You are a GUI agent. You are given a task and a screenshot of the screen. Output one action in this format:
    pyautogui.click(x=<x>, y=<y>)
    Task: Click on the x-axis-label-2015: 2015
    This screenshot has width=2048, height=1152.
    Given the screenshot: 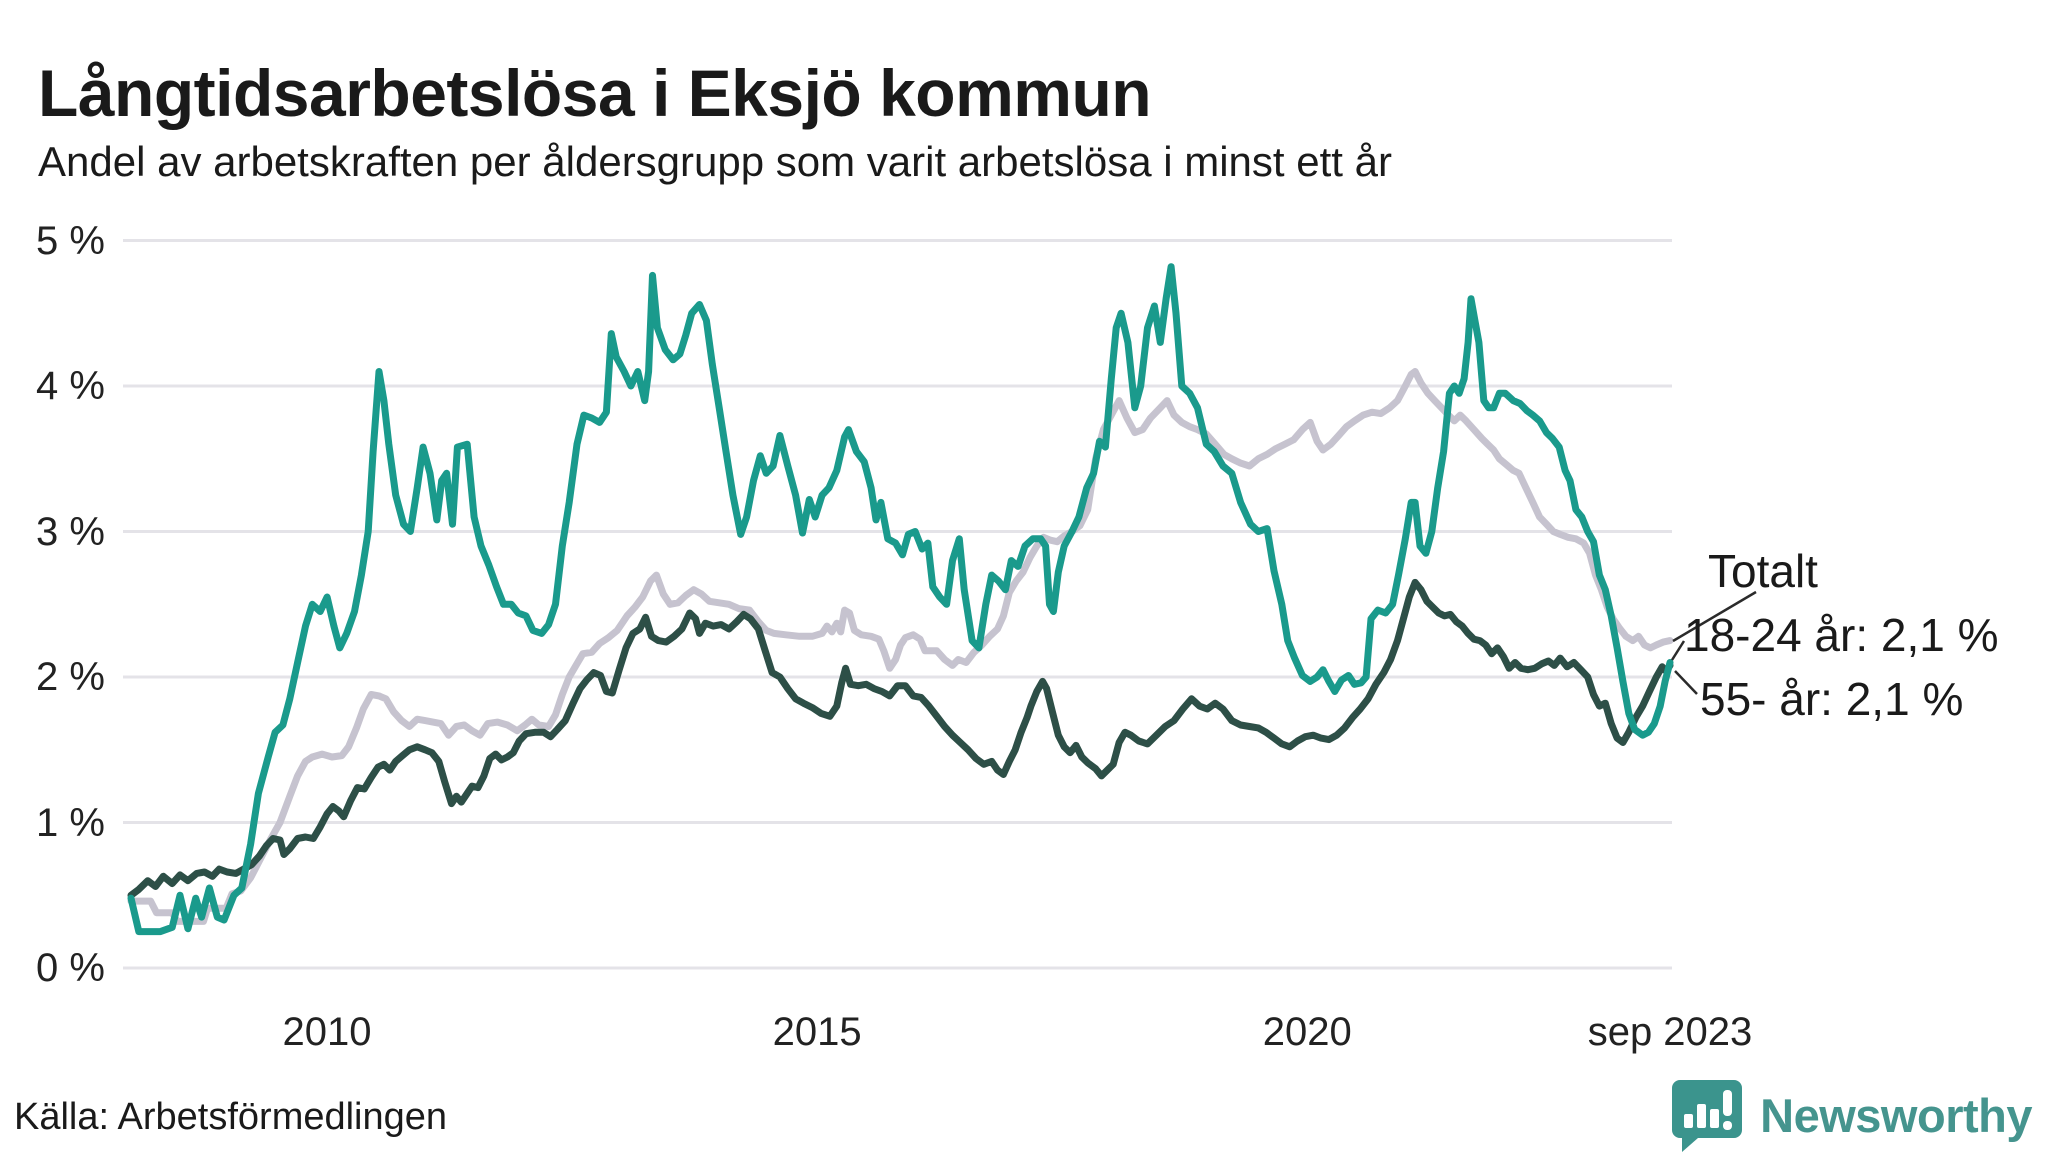 What is the action you would take?
    pyautogui.click(x=817, y=1032)
    